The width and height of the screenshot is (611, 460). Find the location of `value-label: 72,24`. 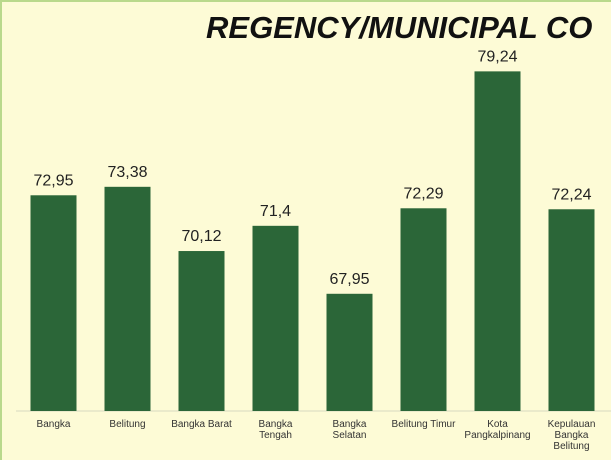

value-label: 72,24 is located at coordinates (571, 194).